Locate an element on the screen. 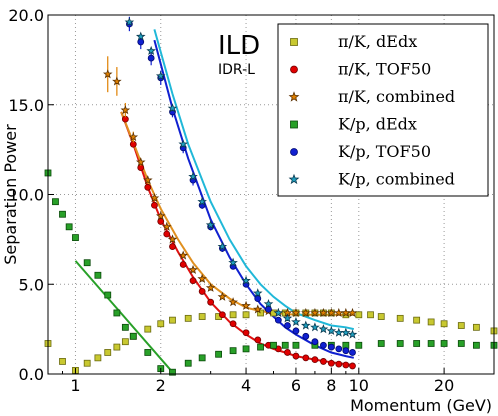 The width and height of the screenshot is (498, 416). y-tick-label: 5.0 is located at coordinates (31, 284).